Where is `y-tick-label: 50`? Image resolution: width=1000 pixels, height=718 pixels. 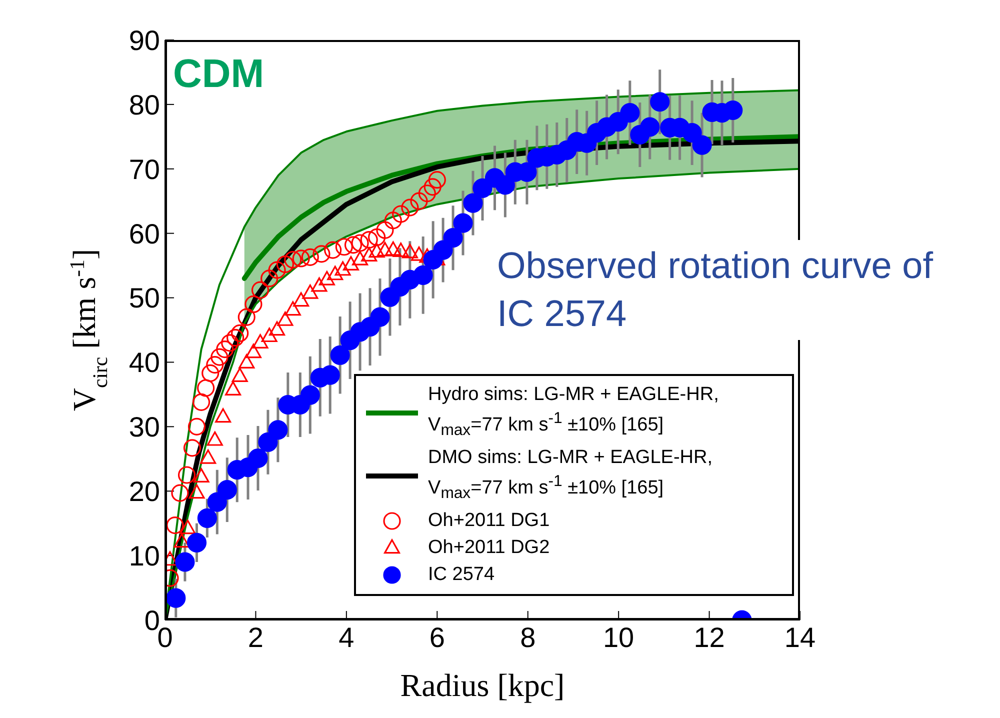 y-tick-label: 50 is located at coordinates (144, 298).